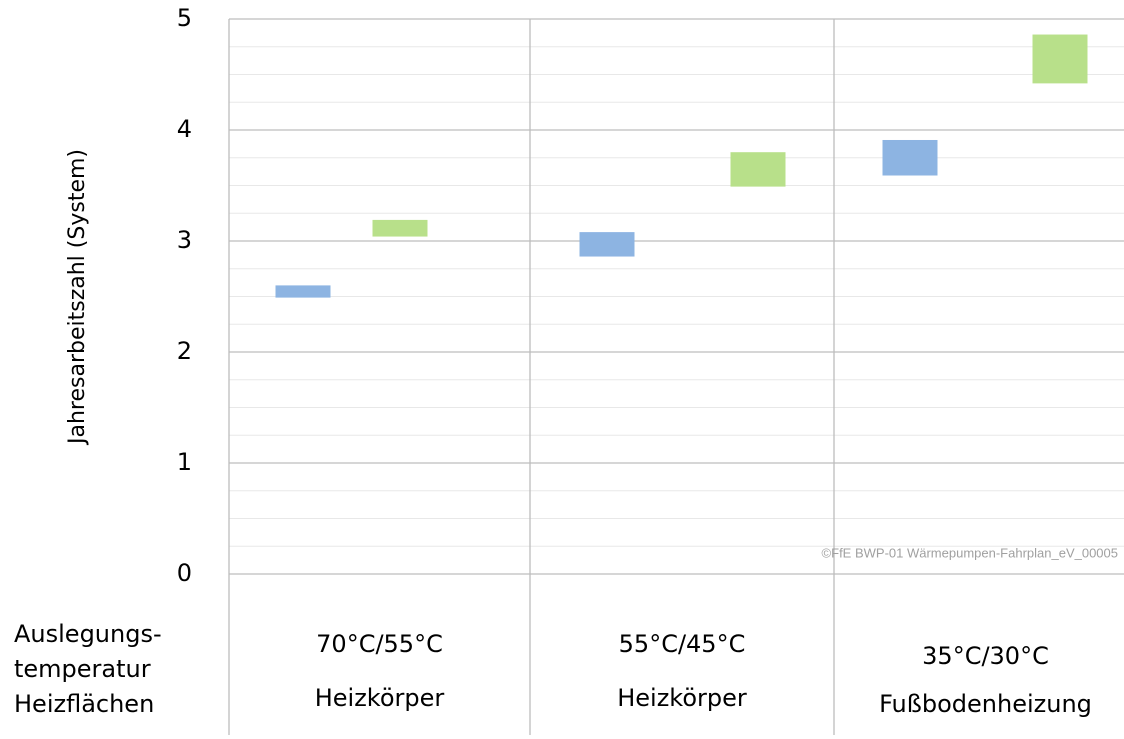 The image size is (1124, 739). What do you see at coordinates (184, 18) in the screenshot?
I see `y-tick-label: 5` at bounding box center [184, 18].